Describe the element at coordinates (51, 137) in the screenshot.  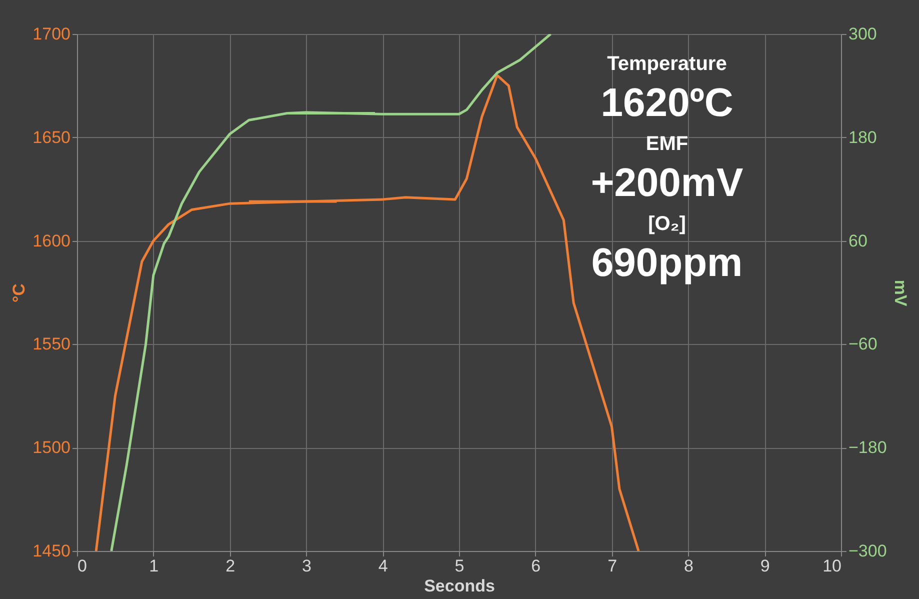
I see `y-tick-label: 1650` at that location.